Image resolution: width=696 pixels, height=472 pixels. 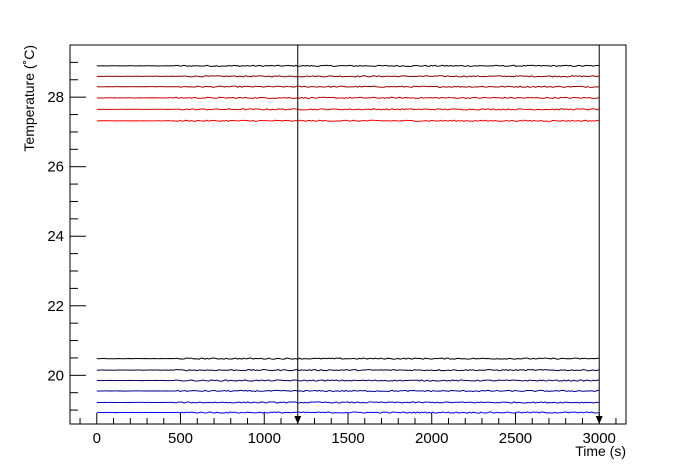 What do you see at coordinates (97, 438) in the screenshot?
I see `x-tick-label: 0` at bounding box center [97, 438].